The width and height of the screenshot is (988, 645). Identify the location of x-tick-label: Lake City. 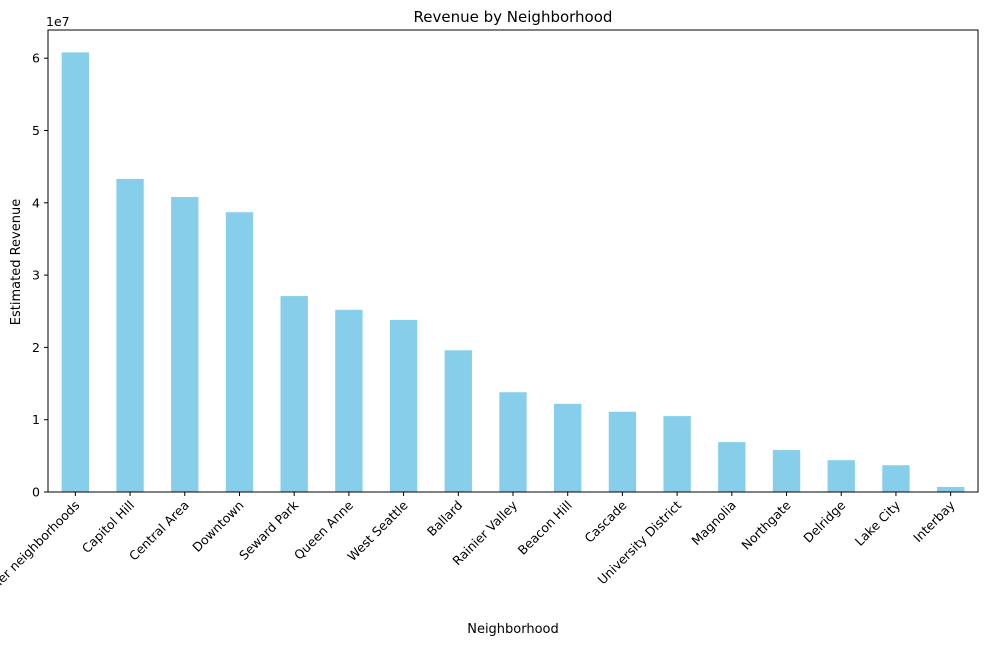
(878, 523).